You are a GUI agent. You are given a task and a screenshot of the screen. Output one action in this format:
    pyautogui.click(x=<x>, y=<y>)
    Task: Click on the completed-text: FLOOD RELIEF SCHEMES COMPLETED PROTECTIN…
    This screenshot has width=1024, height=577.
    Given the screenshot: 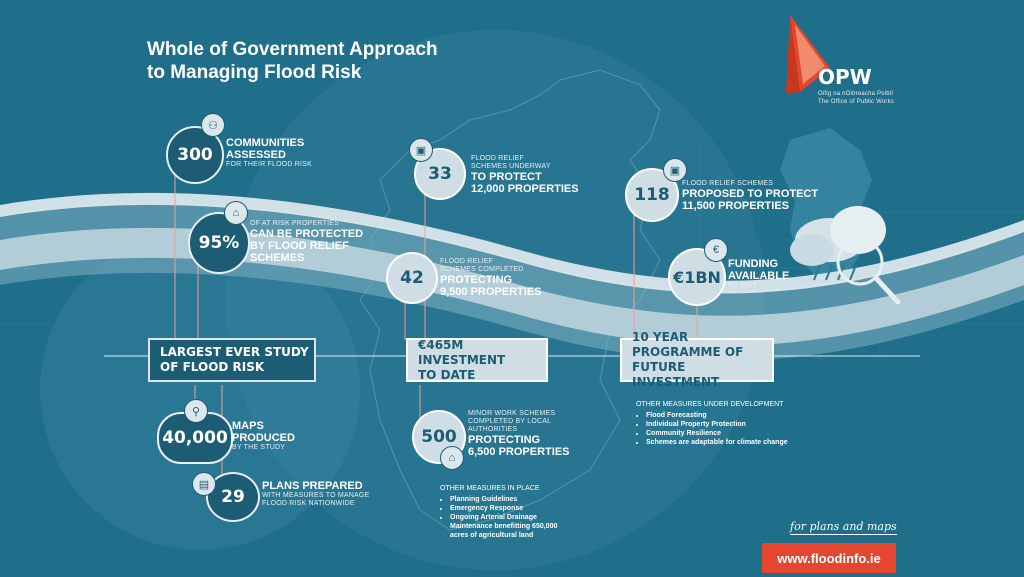 What is the action you would take?
    pyautogui.click(x=491, y=278)
    